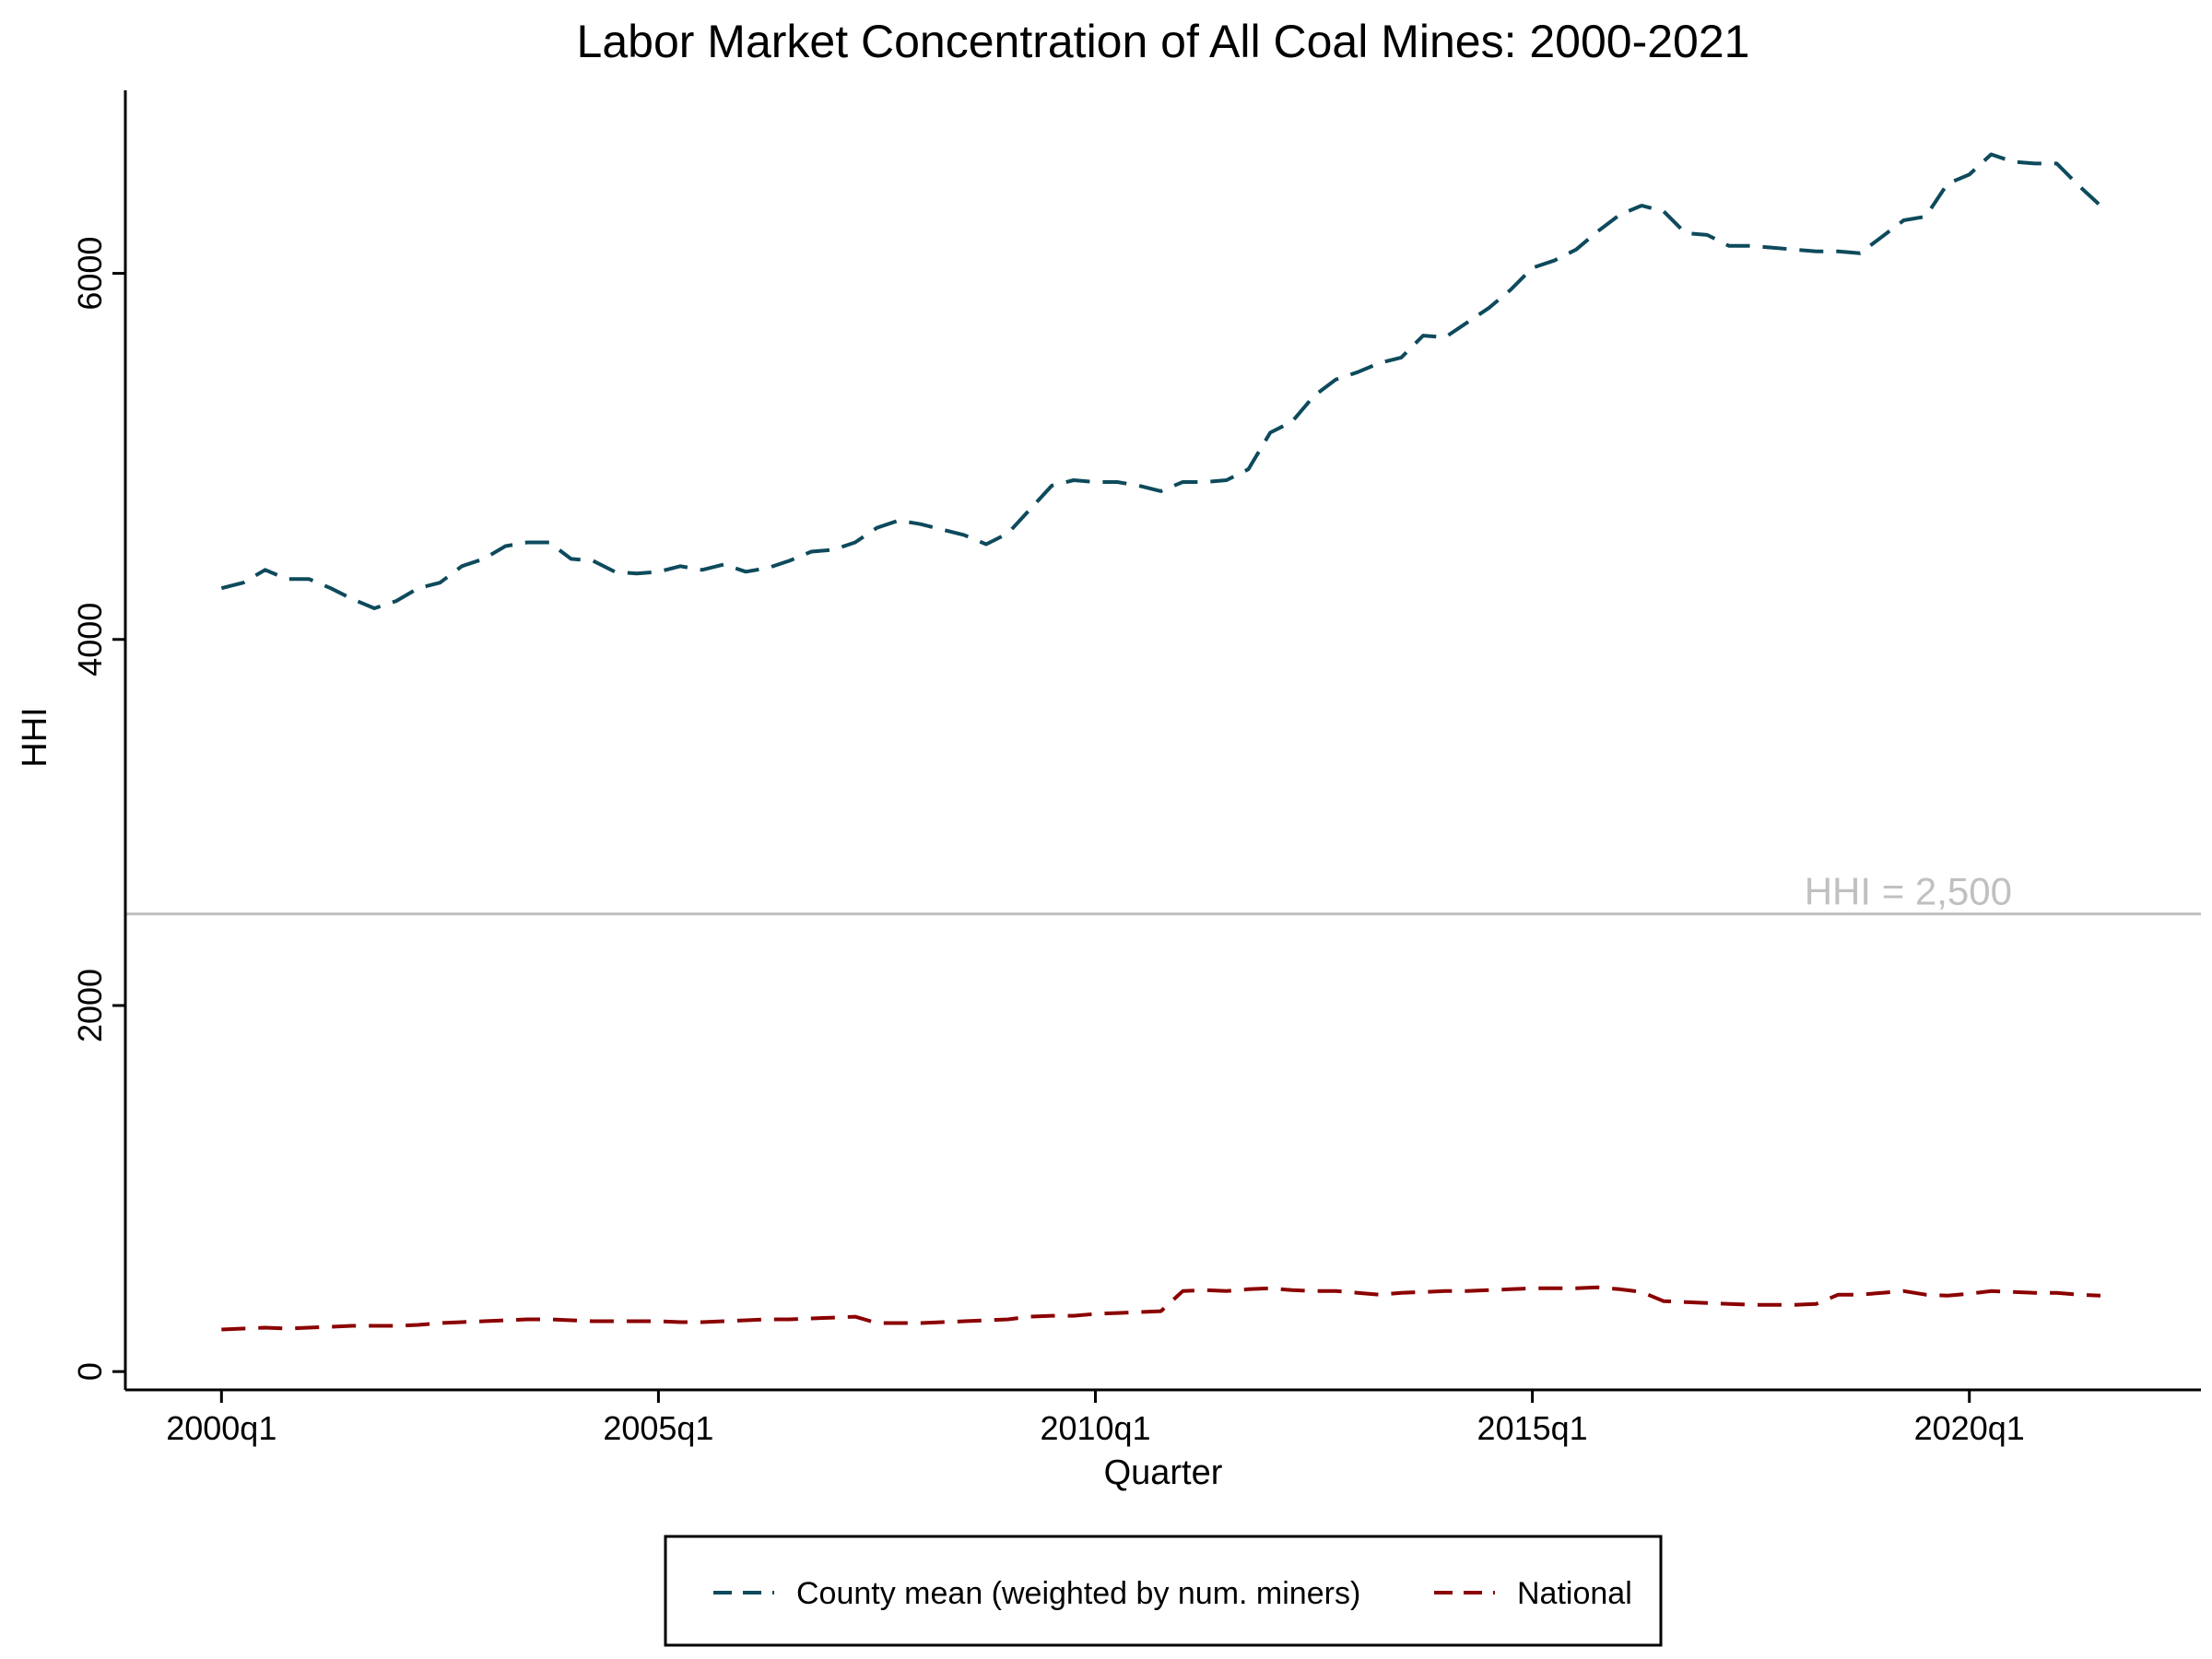 This screenshot has height=1659, width=2212. Describe the element at coordinates (221, 1428) in the screenshot. I see `x-tick-label: 2000q1` at that location.